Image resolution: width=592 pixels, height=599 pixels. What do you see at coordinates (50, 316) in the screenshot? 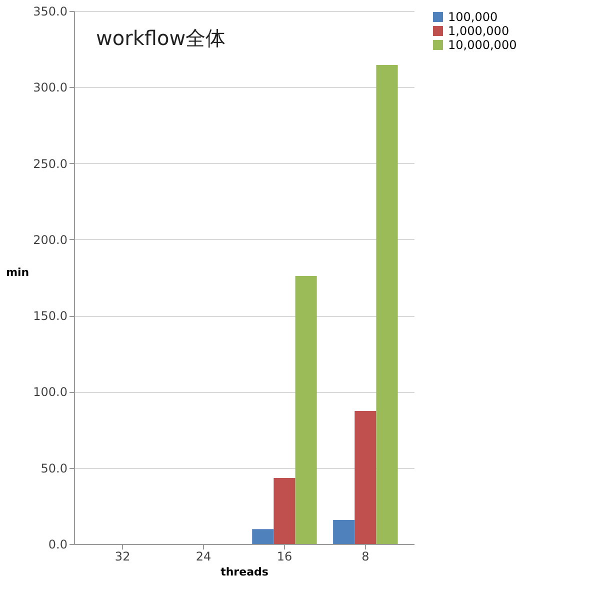
I see `y-tick-label: 150.0` at bounding box center [50, 316].